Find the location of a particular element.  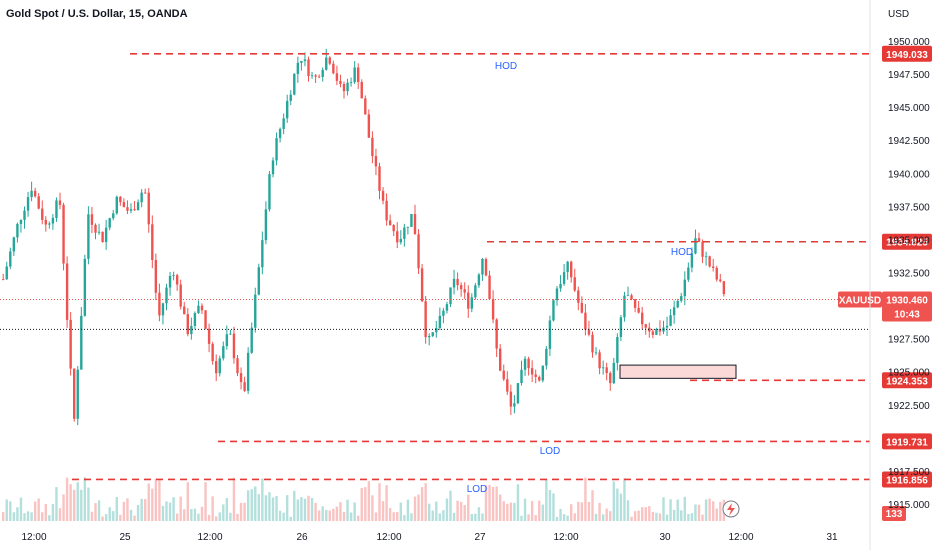

y-tick-label: 1950.000 is located at coordinates (909, 42).